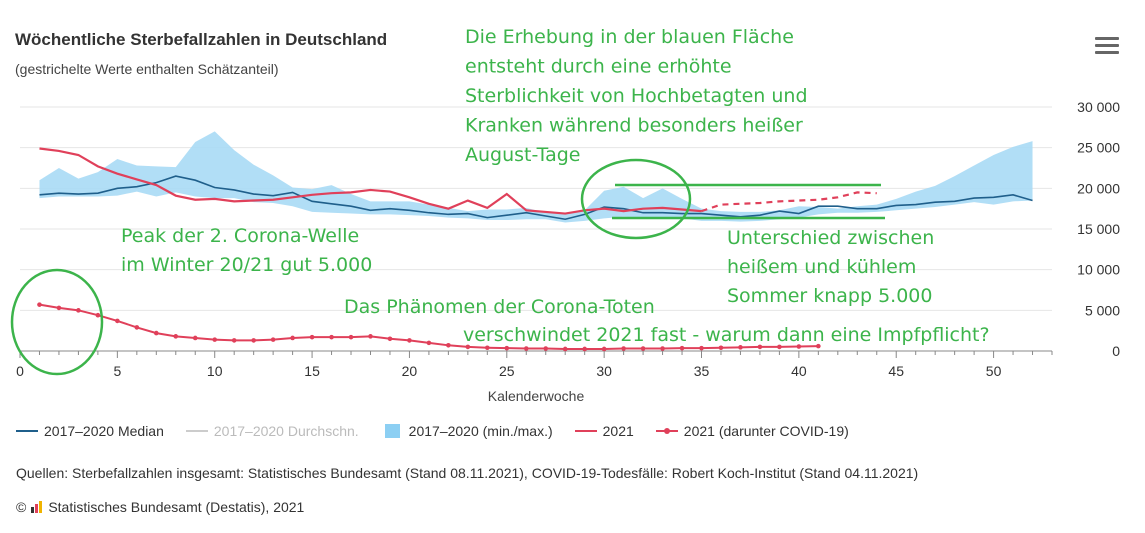 This screenshot has width=1145, height=533. Describe the element at coordinates (246, 265) in the screenshot. I see `annotation-peak-text: im Winter 20/21 gut 5.000` at that location.